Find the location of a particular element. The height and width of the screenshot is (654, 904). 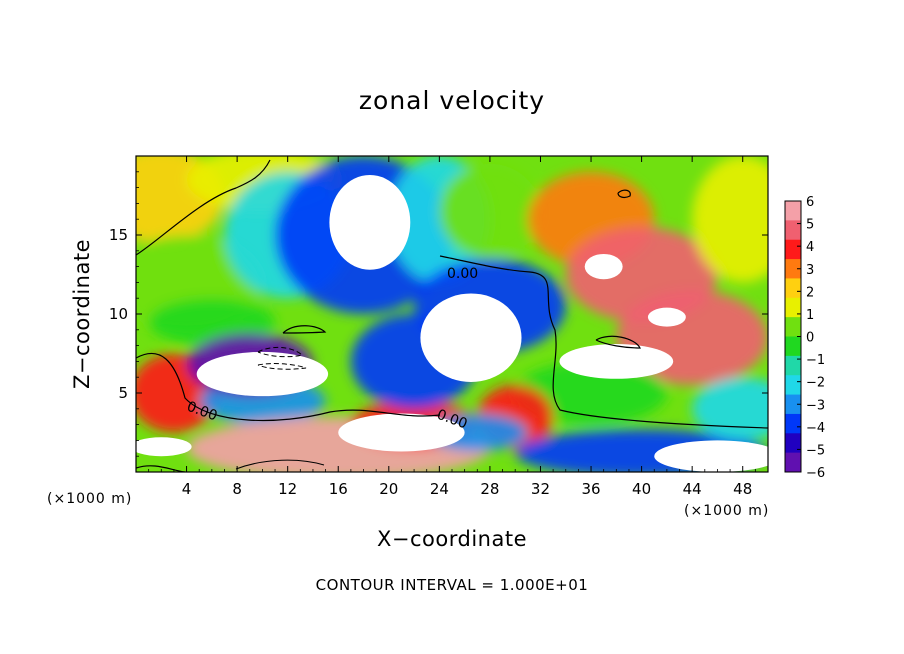

colorbar-tick-label: 6 is located at coordinates (810, 202).